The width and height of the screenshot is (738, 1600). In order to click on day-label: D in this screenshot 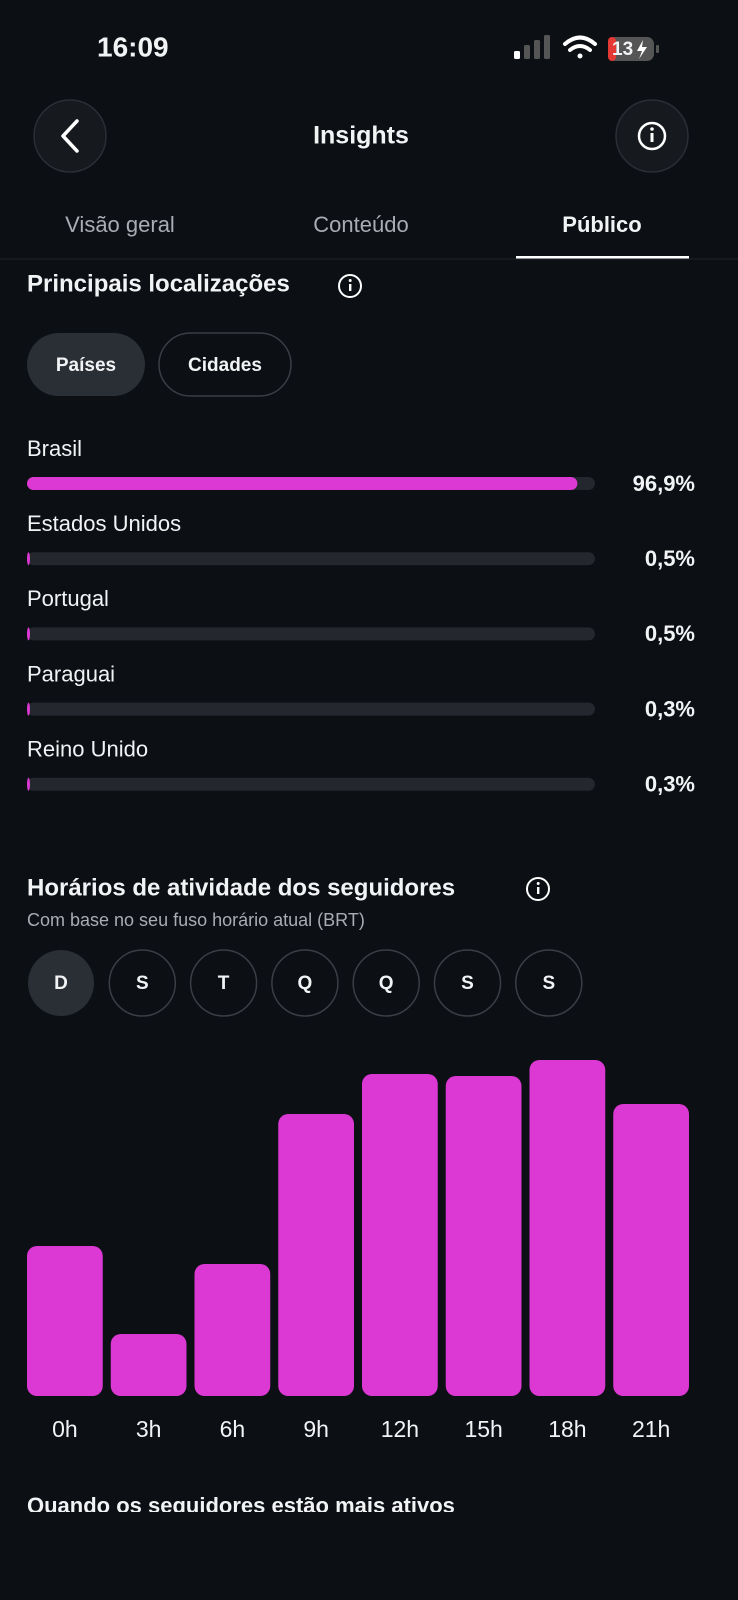, I will do `click(61, 983)`.